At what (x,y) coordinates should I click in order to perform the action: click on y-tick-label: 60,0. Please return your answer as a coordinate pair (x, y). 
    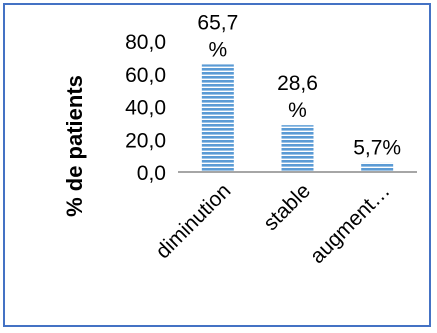
    Looking at the image, I should click on (145, 75).